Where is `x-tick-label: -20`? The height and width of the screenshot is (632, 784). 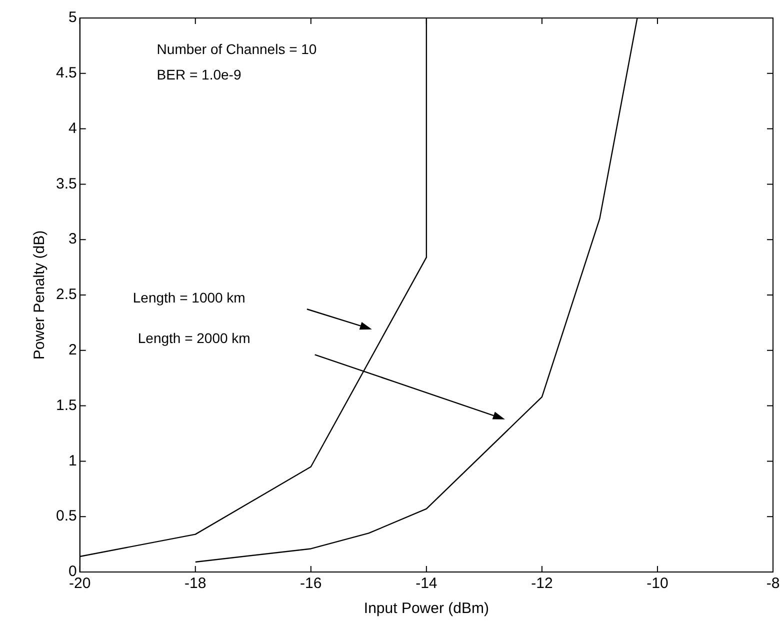
x-tick-label: -20 is located at coordinates (80, 583).